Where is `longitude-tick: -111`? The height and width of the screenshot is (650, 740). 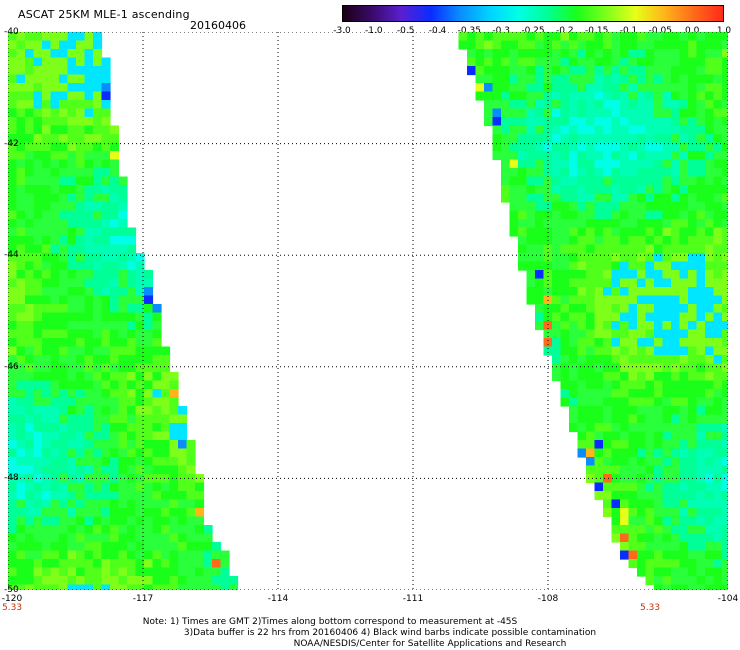
longitude-tick: -111 is located at coordinates (413, 599).